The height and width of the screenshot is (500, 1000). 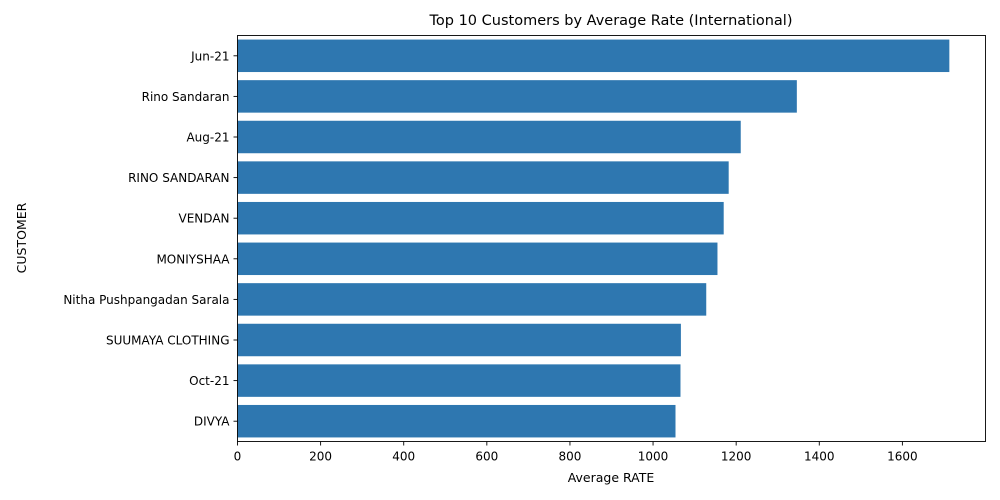 I want to click on x-axis-ticks: 0 200 400 600 800 1000 1200 1400 1600, so click(x=576, y=452).